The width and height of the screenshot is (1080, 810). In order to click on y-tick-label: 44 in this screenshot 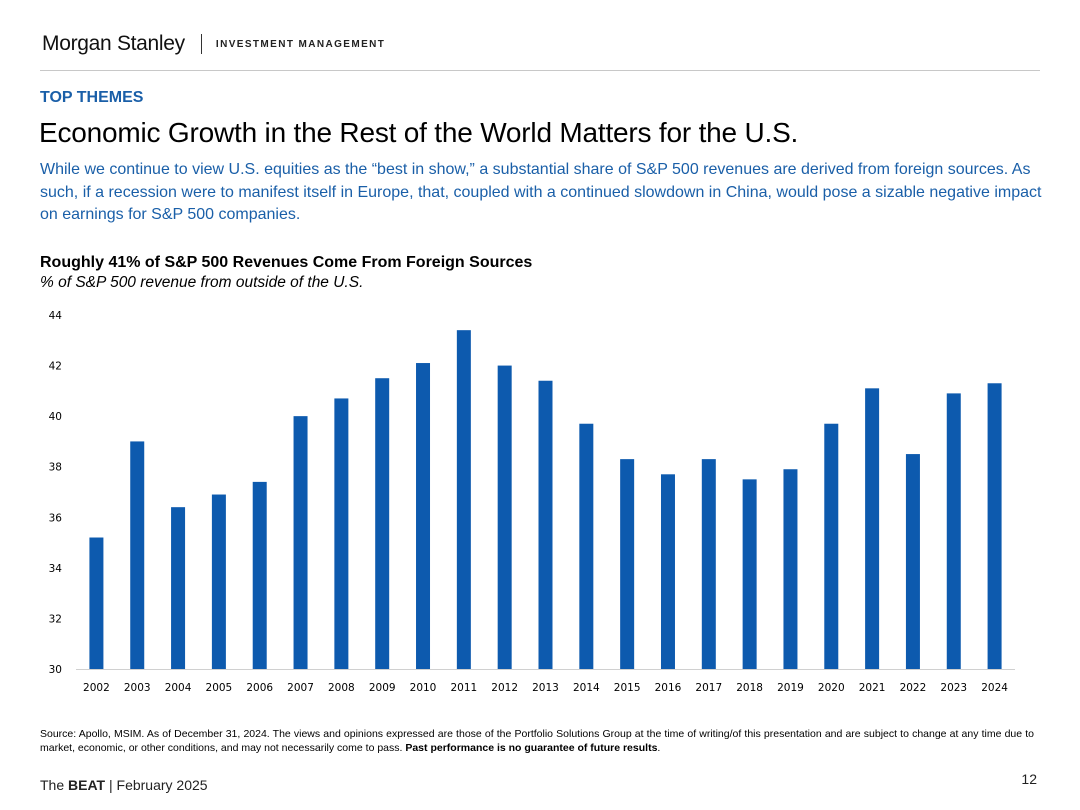, I will do `click(56, 316)`.